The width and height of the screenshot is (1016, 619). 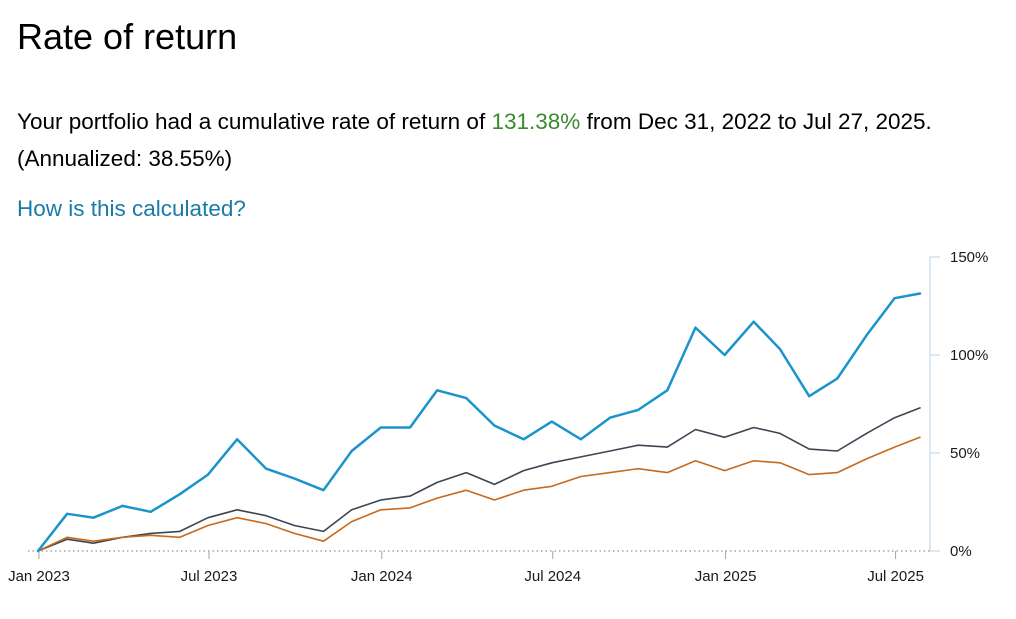 I want to click on x-tick-label: Jul 2025, so click(x=895, y=576).